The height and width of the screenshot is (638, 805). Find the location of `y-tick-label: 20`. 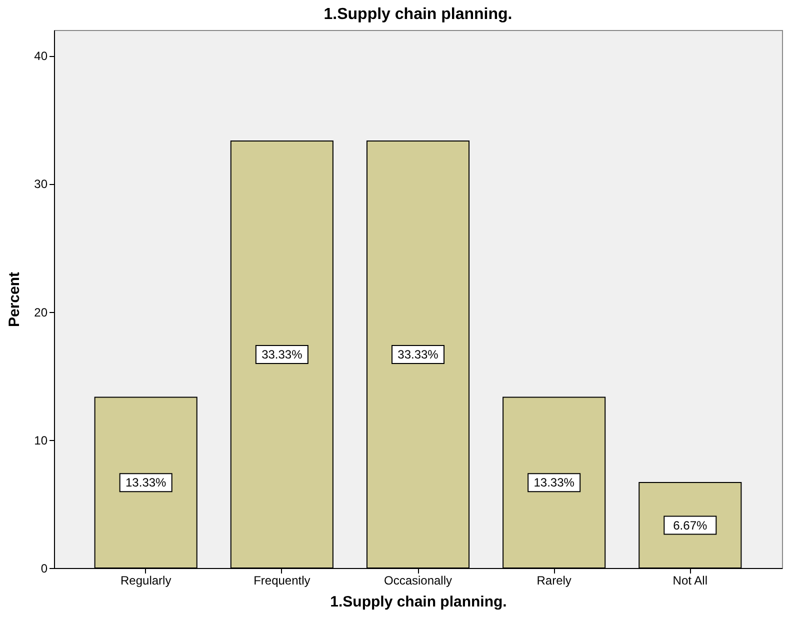

y-tick-label: 20 is located at coordinates (41, 312).